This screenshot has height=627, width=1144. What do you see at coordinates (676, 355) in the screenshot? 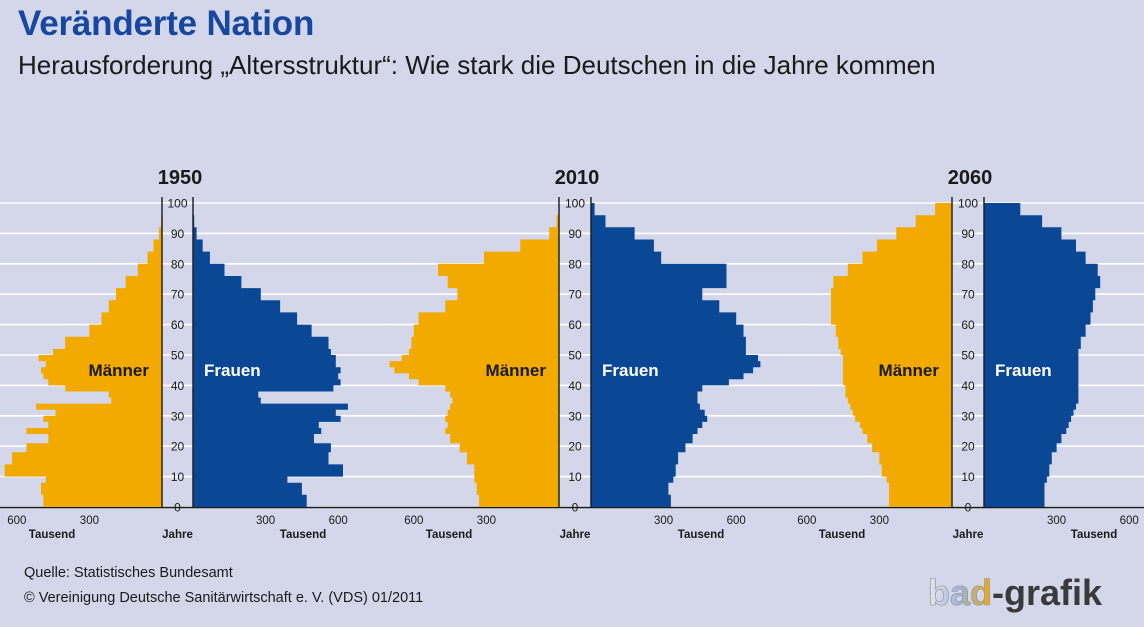
I see `frauen-series-2010` at bounding box center [676, 355].